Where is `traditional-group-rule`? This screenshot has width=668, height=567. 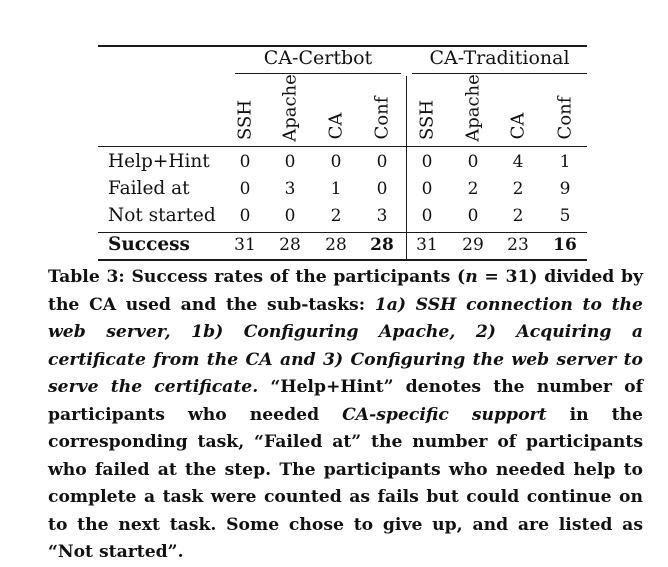
traditional-group-rule is located at coordinates (499, 73).